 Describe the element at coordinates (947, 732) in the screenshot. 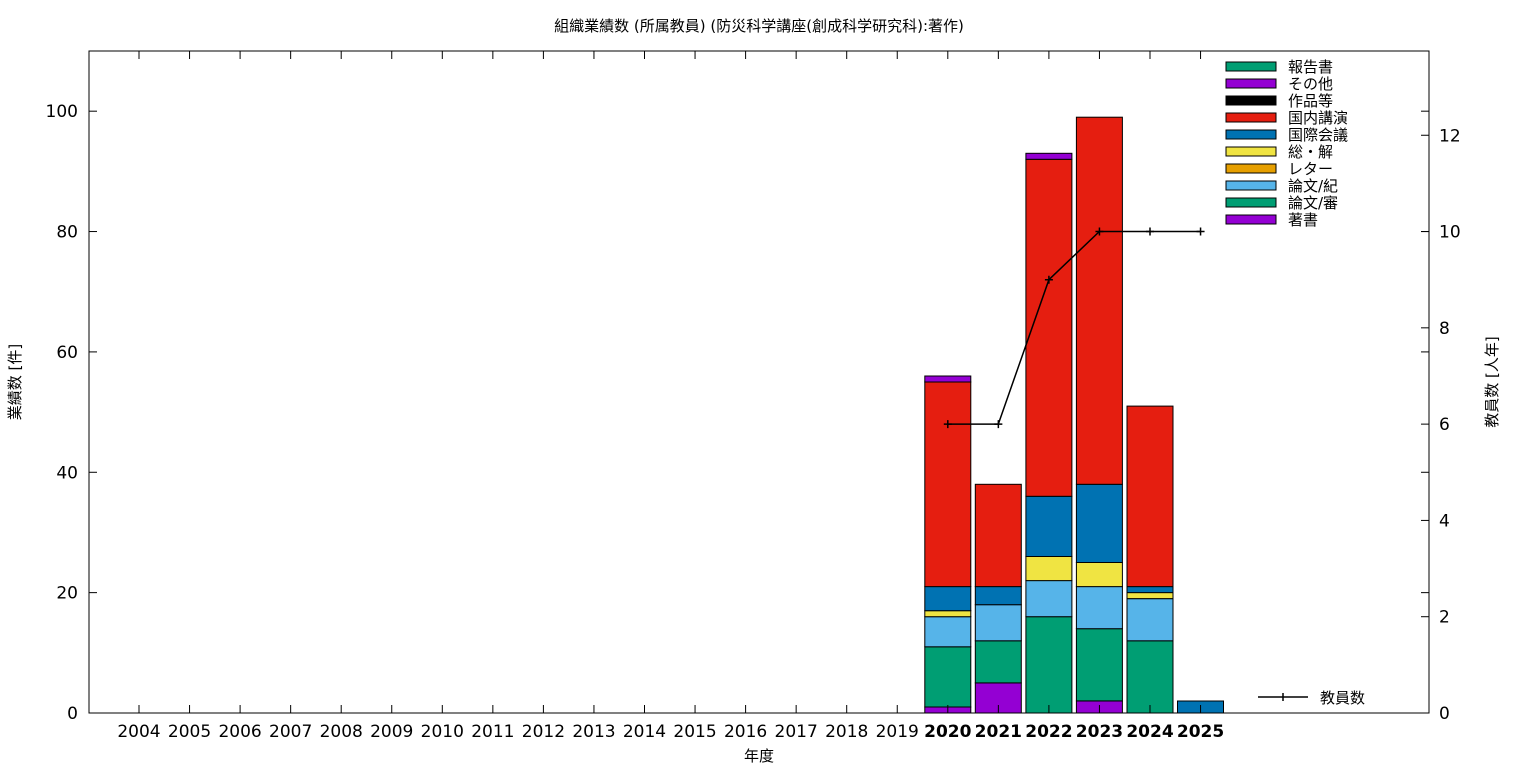

I see `x-tick-label-2020: 2020` at that location.